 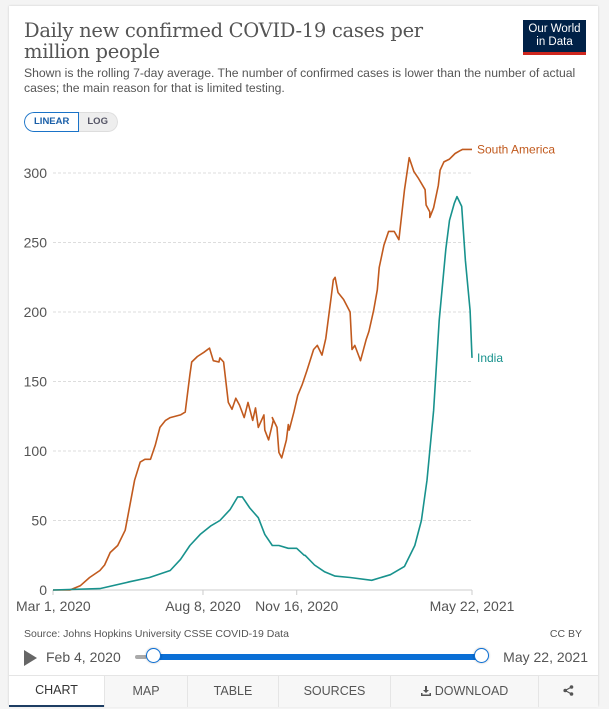 I want to click on play-icon, so click(x=30, y=658).